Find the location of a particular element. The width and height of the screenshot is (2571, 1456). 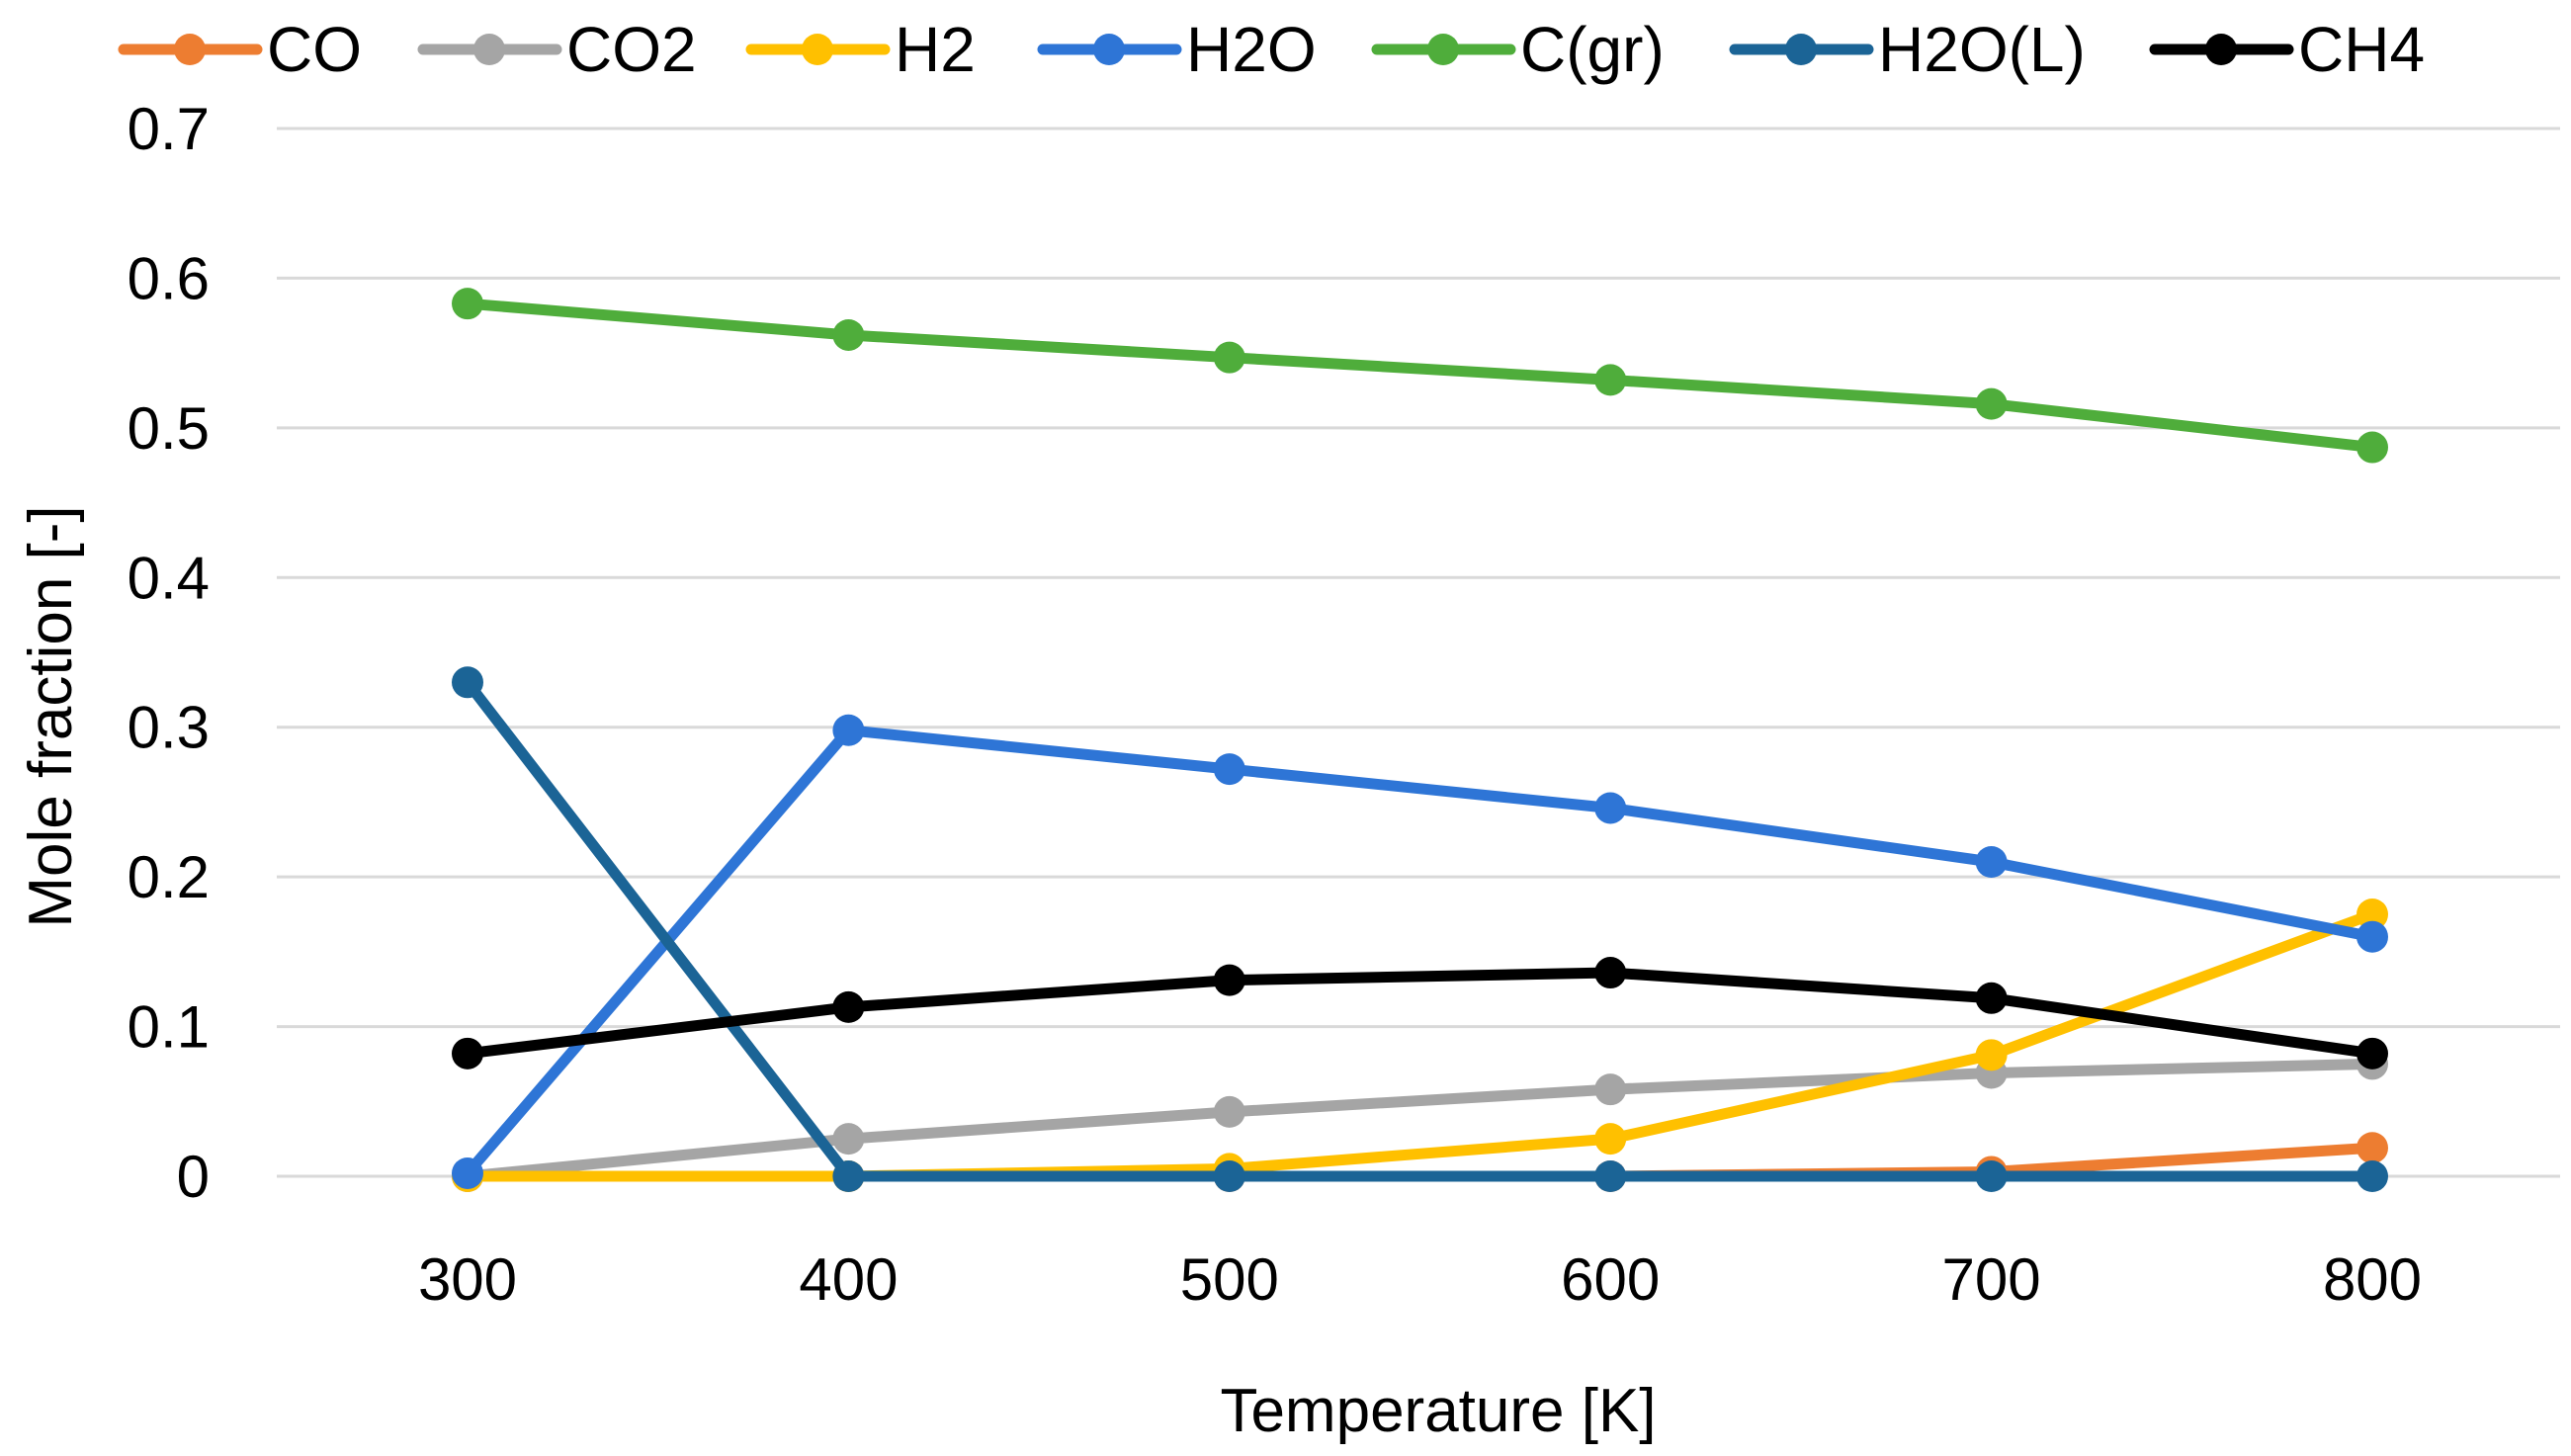

series-line-c-gr is located at coordinates (1420, 376).